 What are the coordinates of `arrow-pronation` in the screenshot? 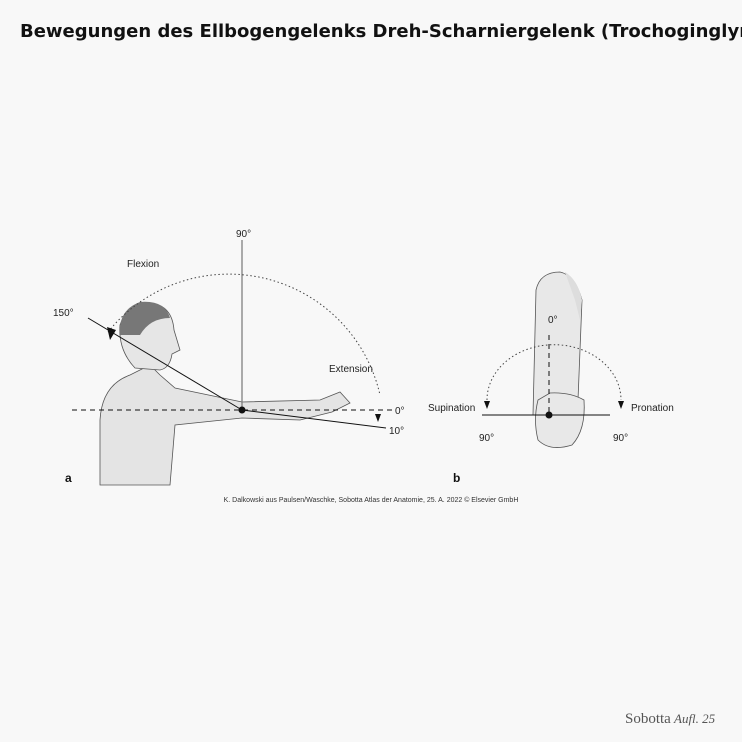 It's located at (621, 405).